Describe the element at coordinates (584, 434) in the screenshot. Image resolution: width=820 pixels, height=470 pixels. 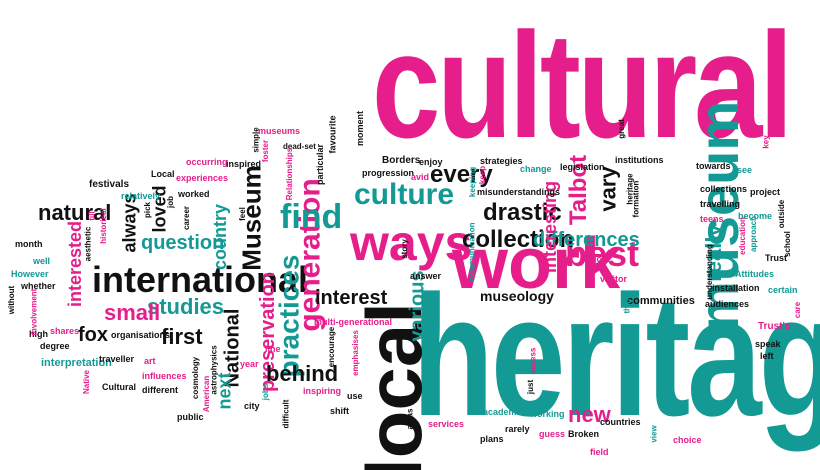
I see `word-Broken: Broken` at that location.